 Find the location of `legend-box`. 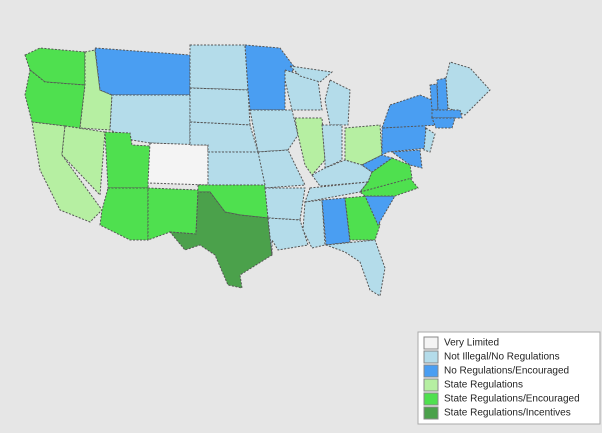

legend-box is located at coordinates (509, 378).